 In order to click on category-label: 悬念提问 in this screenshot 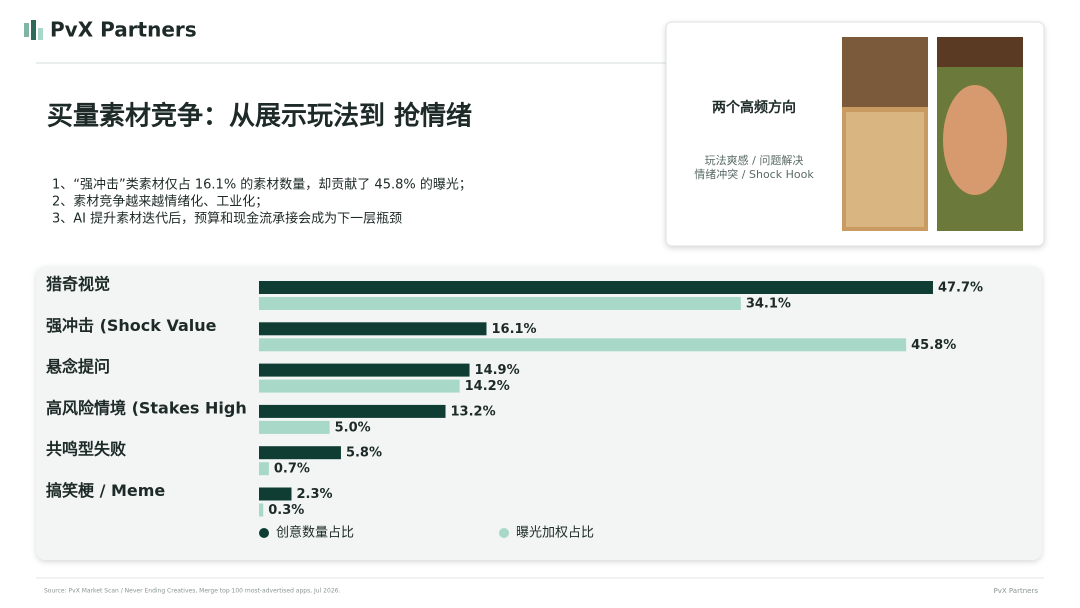, I will do `click(77, 366)`.